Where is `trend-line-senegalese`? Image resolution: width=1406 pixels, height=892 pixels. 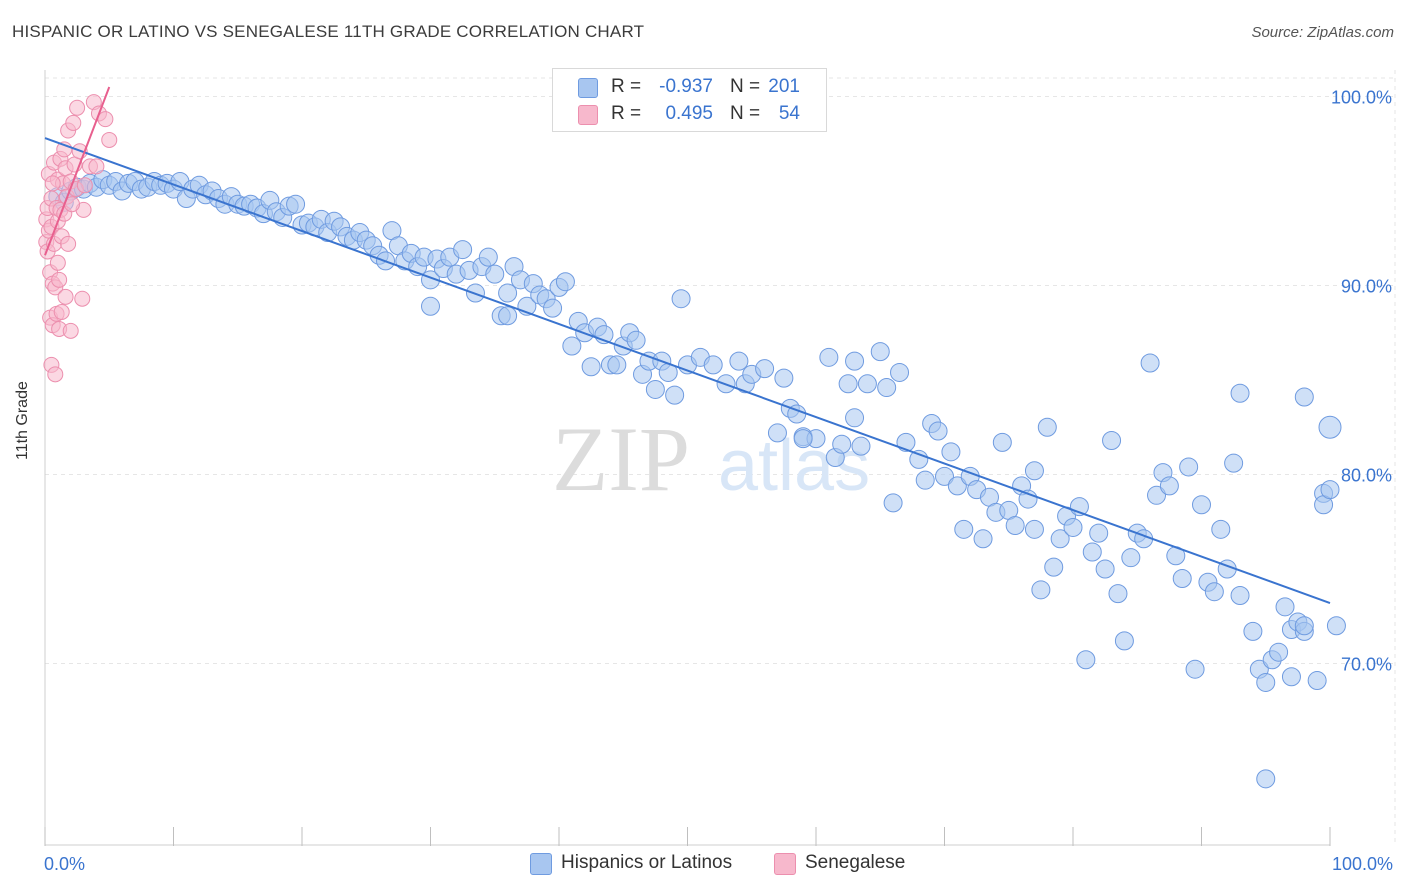
trend-line-senegalese is located at coordinates (77, 171).